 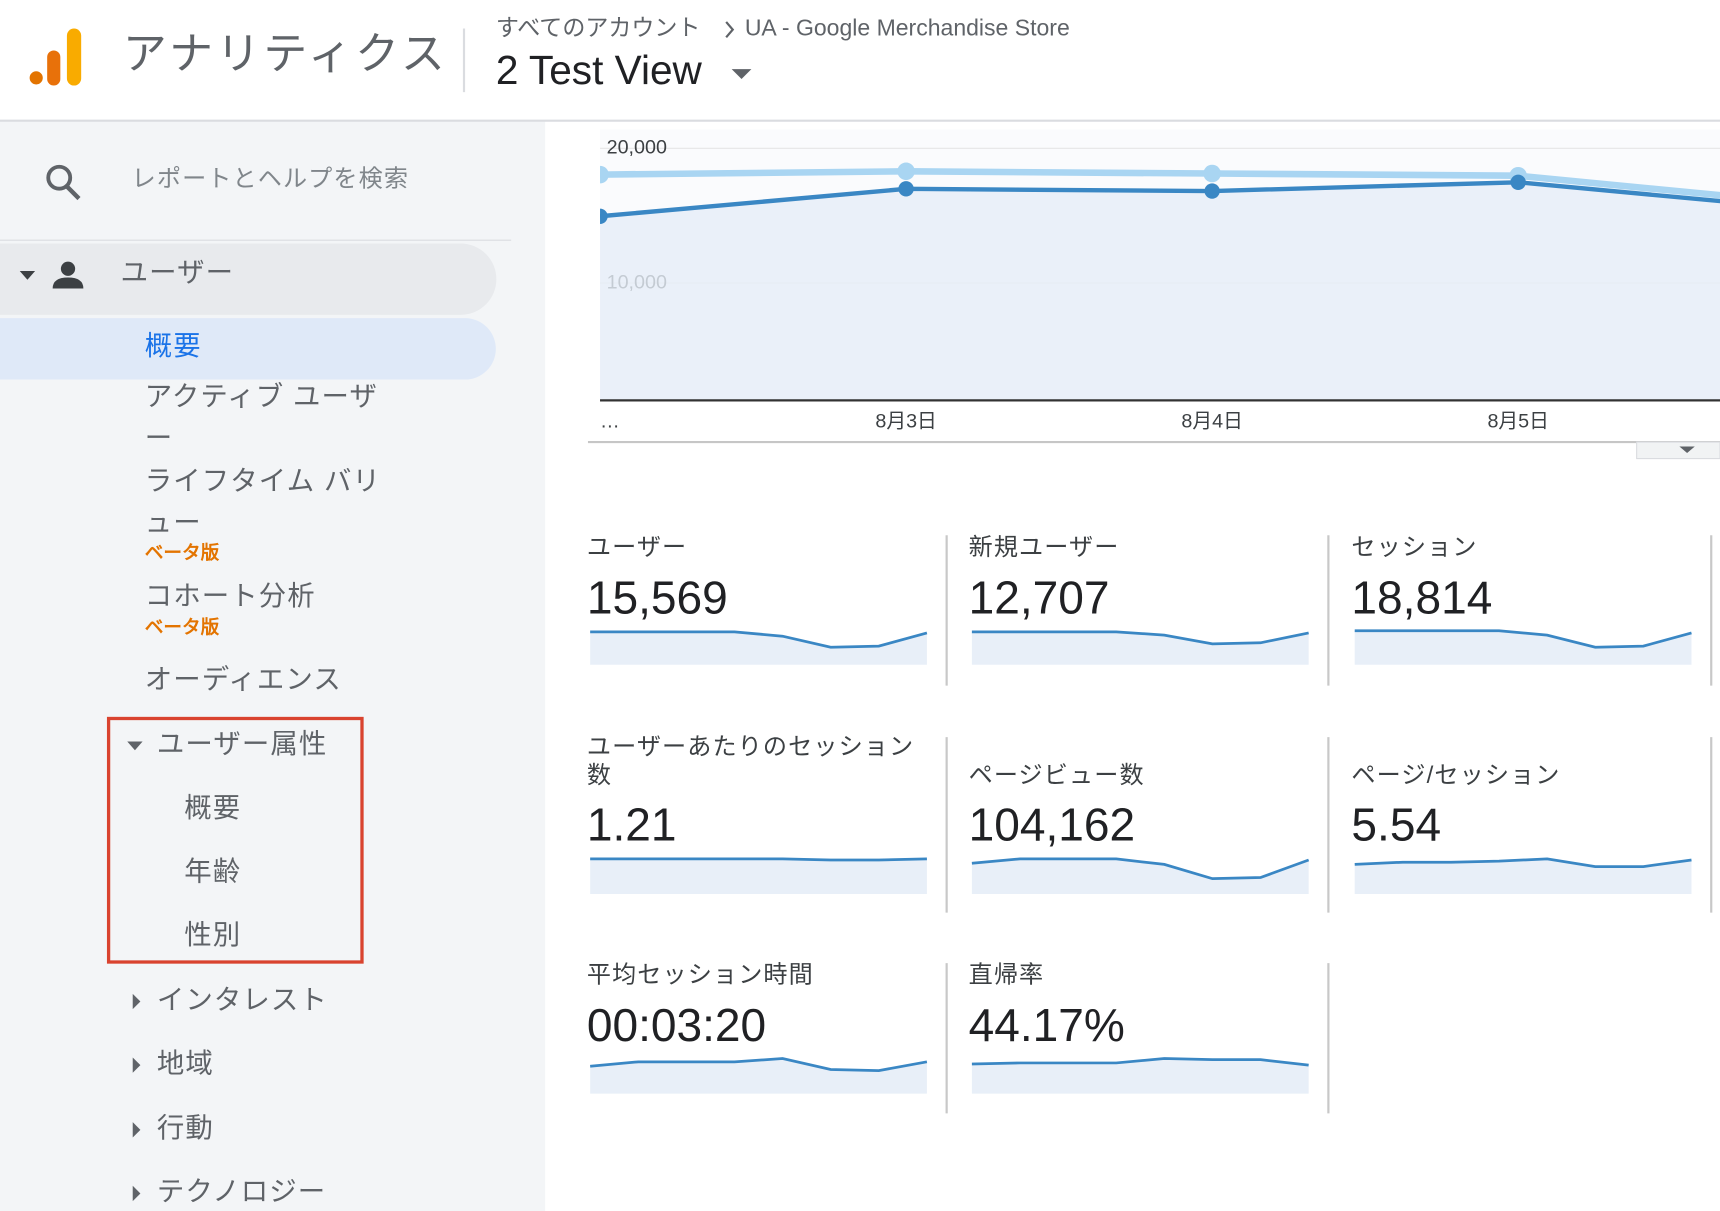 I want to click on user-icon, so click(x=68, y=275).